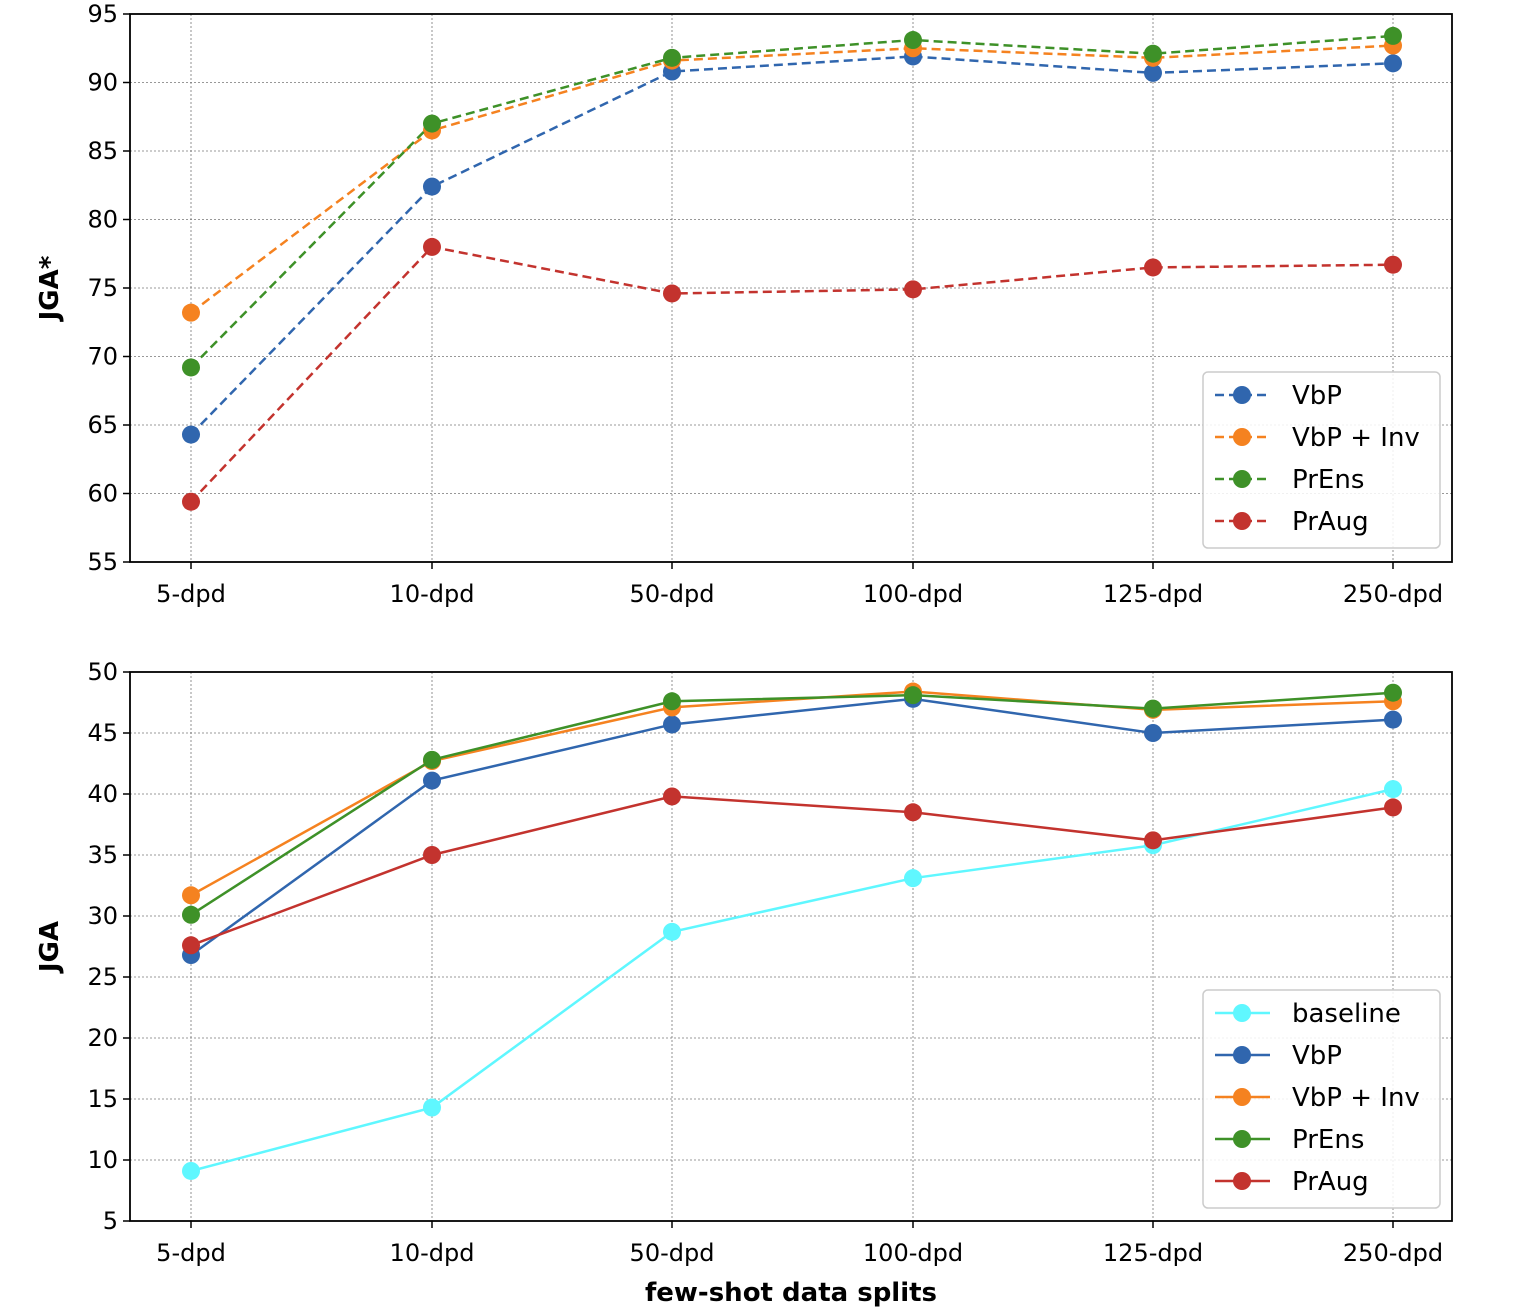 This screenshot has width=1526, height=1309. I want to click on legend: baseline VbP VbP + Inv PrEns PrAug, so click(1321, 1099).